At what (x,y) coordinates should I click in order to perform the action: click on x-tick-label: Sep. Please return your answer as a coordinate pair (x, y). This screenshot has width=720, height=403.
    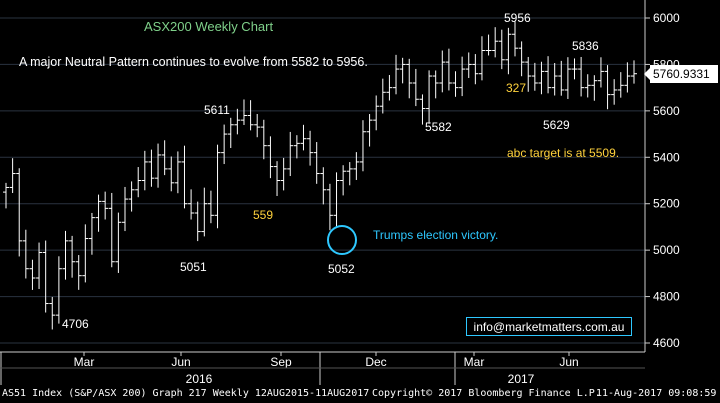
    Looking at the image, I should click on (281, 362).